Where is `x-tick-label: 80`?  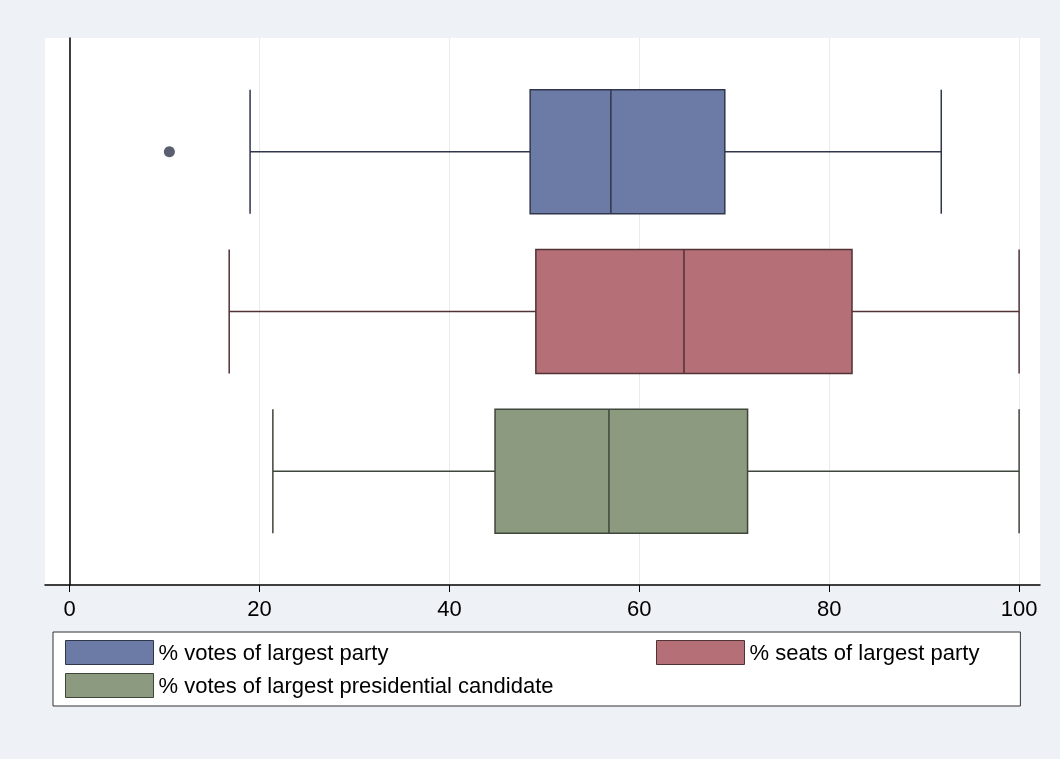 x-tick-label: 80 is located at coordinates (829, 608).